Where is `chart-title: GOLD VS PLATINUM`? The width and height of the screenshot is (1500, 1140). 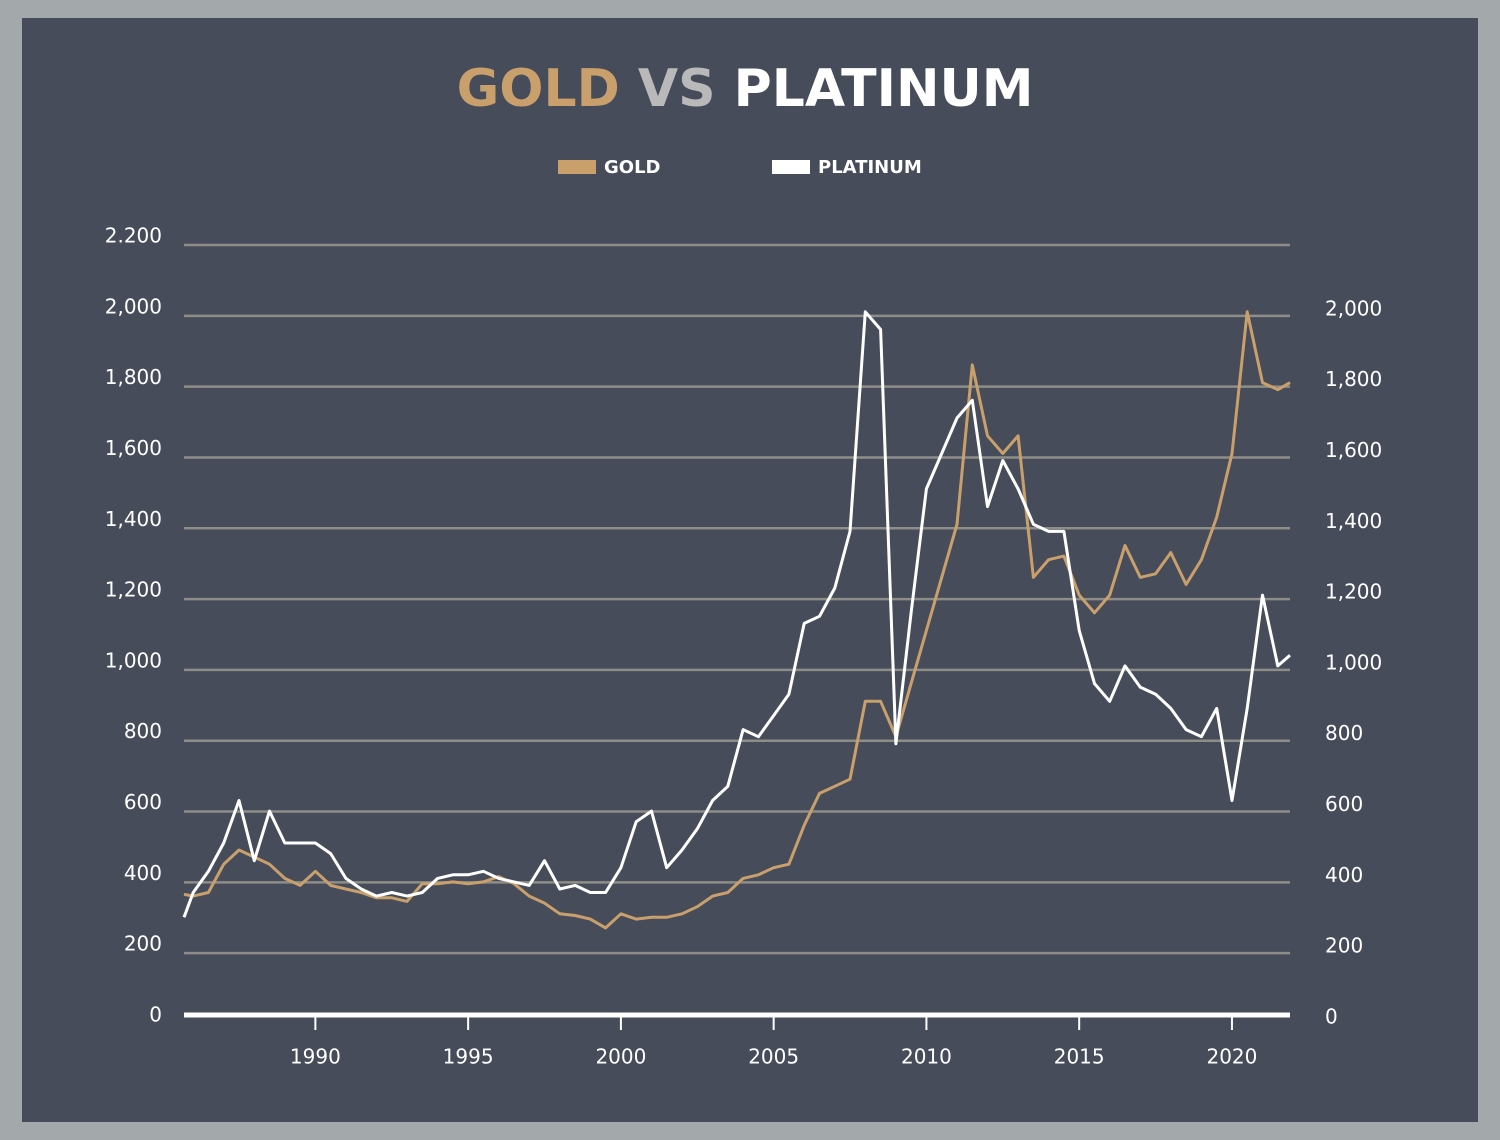
chart-title: GOLD VS PLATINUM is located at coordinates (745, 89).